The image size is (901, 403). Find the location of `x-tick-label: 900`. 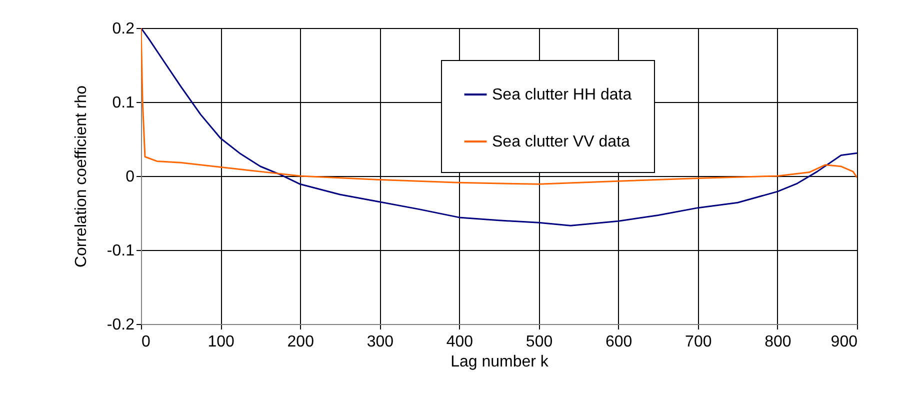

x-tick-label: 900 is located at coordinates (844, 342).